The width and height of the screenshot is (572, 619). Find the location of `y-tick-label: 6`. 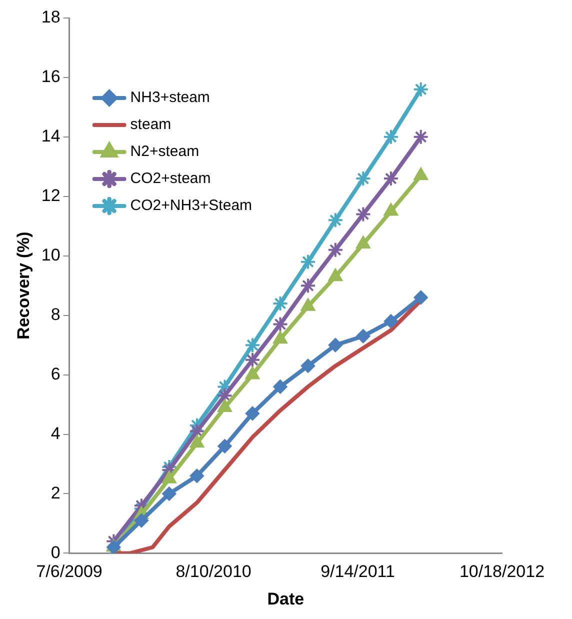

y-tick-label: 6 is located at coordinates (55, 374).